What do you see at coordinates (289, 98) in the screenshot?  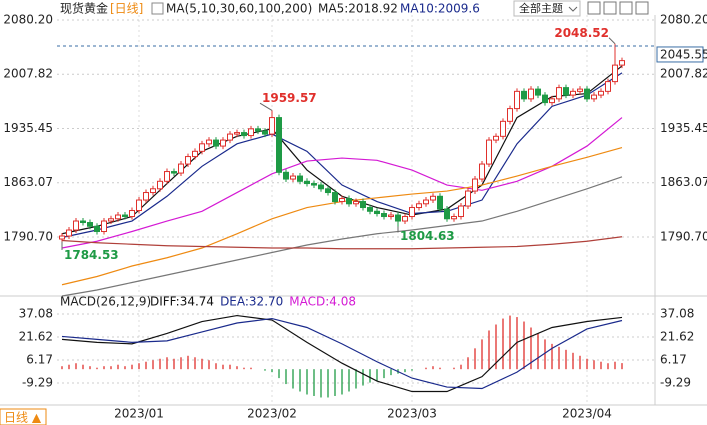 I see `extreme-label: 1959.57` at bounding box center [289, 98].